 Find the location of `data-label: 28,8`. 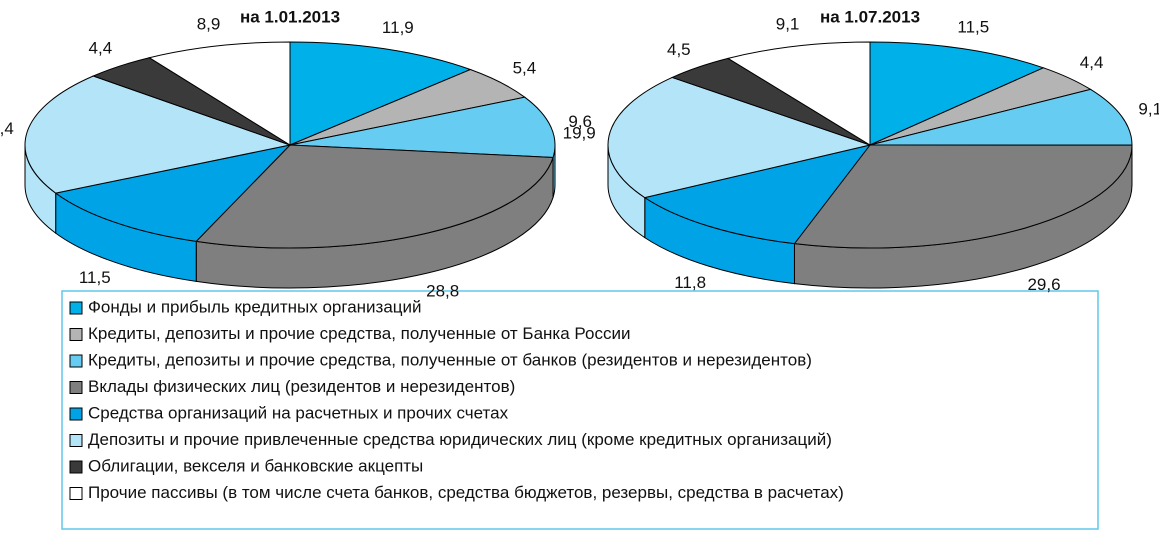

data-label: 28,8 is located at coordinates (442, 290).